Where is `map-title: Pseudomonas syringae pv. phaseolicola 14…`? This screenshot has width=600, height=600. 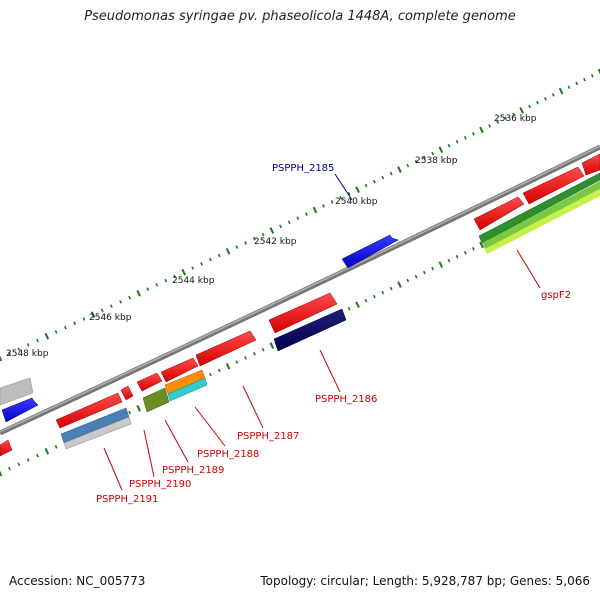
map-title: Pseudomonas syringae pv. phaseolicola 14… is located at coordinates (300, 16).